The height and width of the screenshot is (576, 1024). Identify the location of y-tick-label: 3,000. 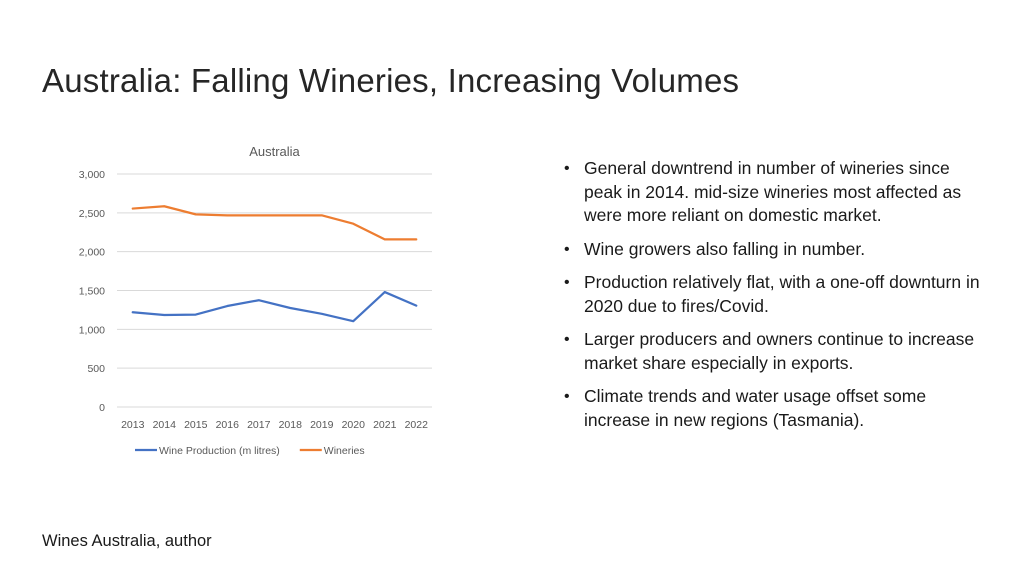
(92, 175).